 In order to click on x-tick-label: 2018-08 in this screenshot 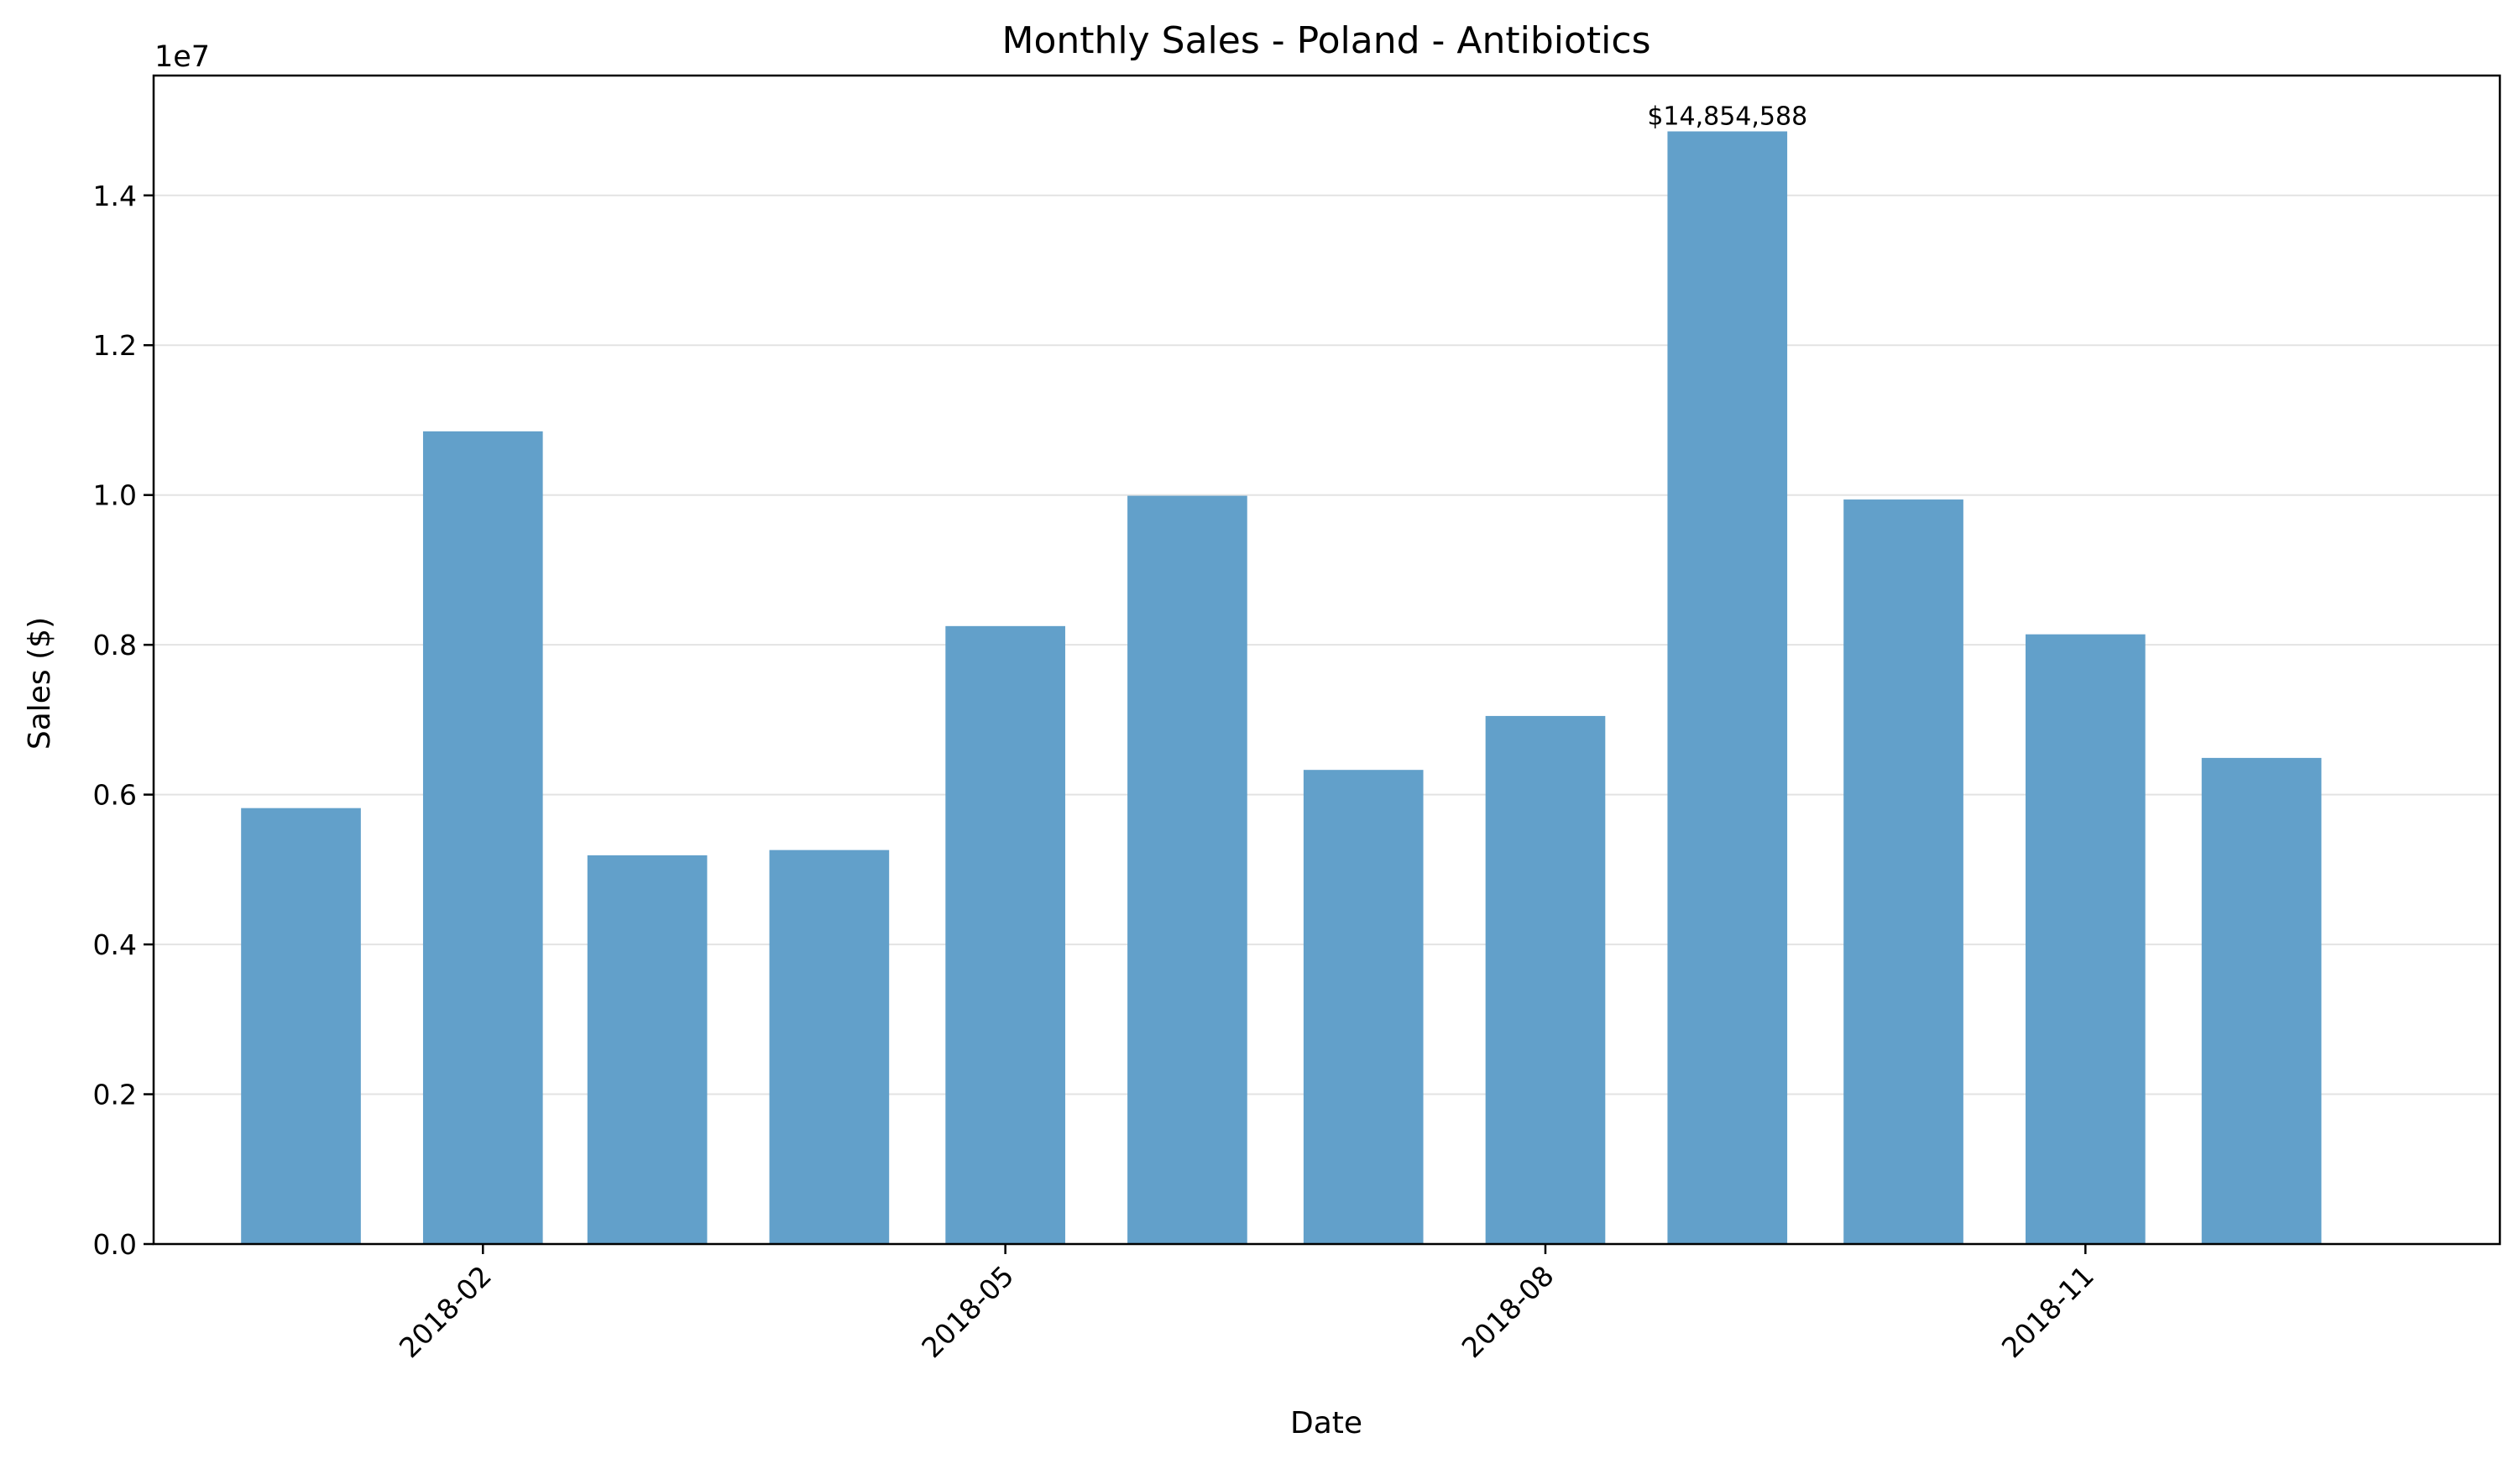, I will do `click(1508, 1311)`.